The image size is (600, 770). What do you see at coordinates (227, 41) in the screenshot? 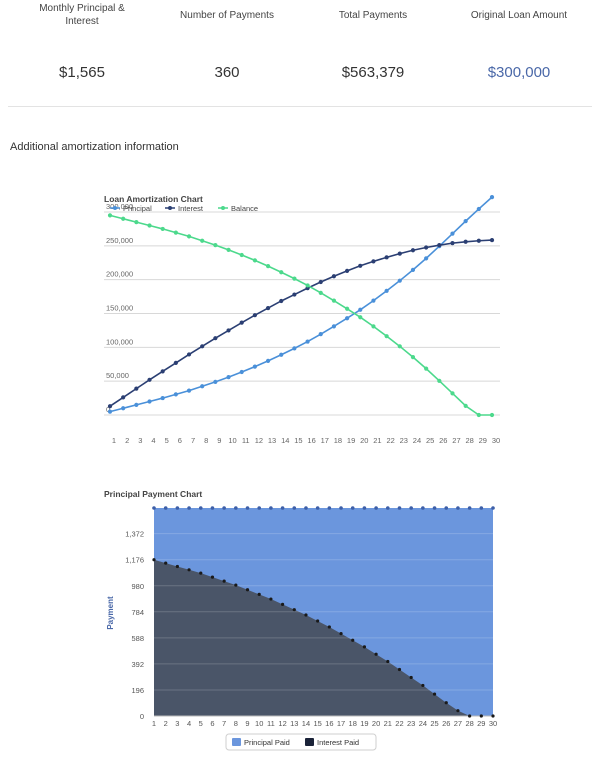
I see `summary-number-of-payments: Number of Payments 360` at bounding box center [227, 41].